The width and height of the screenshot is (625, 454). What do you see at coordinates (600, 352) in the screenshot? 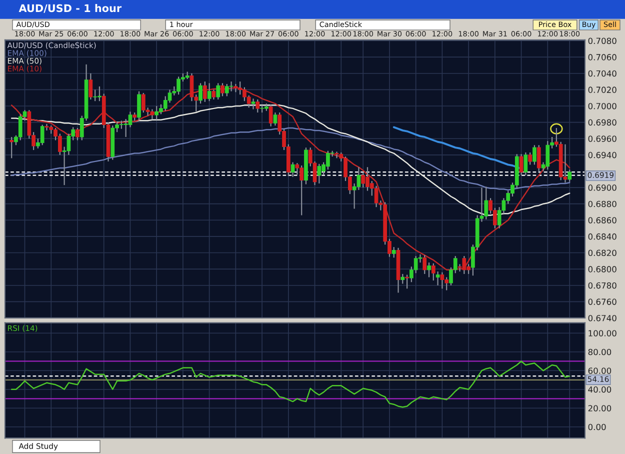
I see `y-tick-label: 80.00` at bounding box center [600, 352].